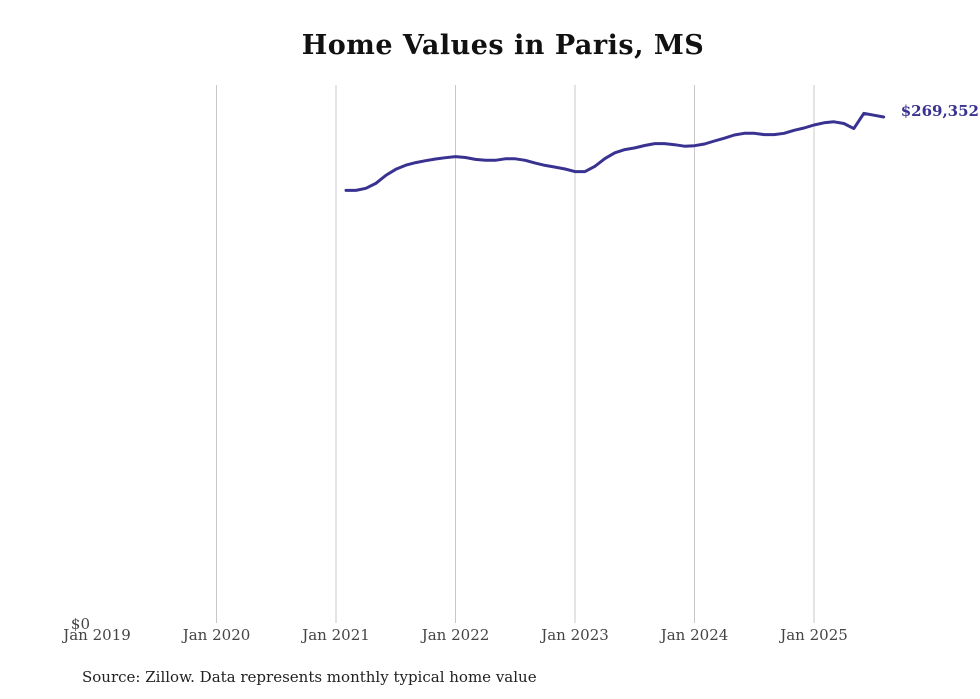 The width and height of the screenshot is (980, 699). What do you see at coordinates (503, 45) in the screenshot?
I see `chart-title: Home Values in Paris, MS` at bounding box center [503, 45].